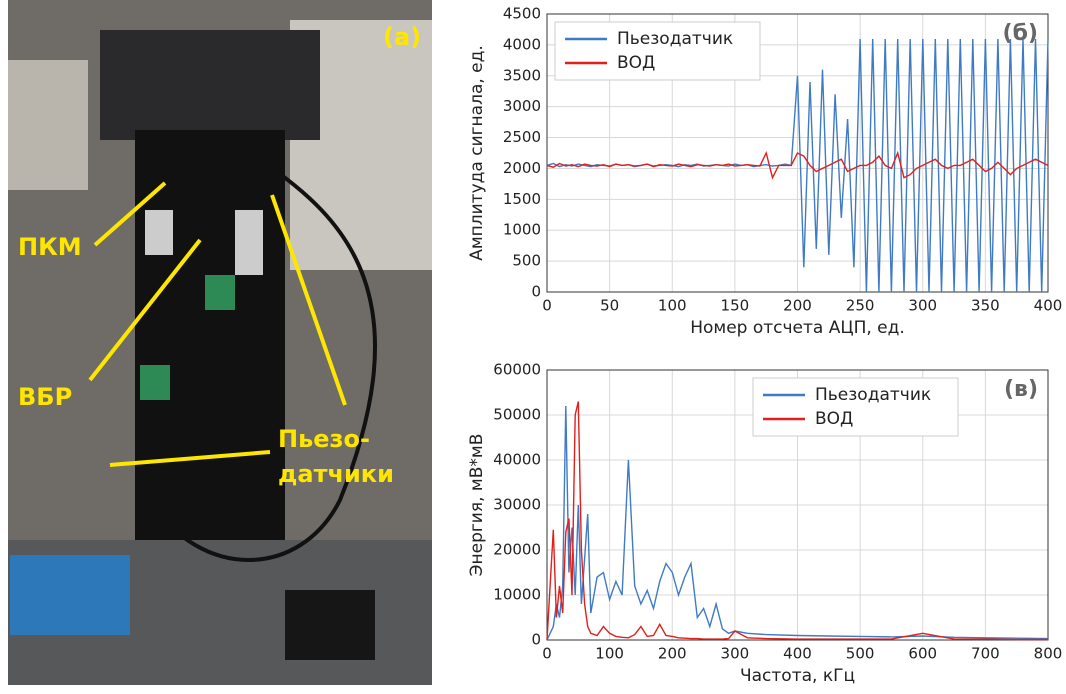 The image size is (1066, 694). Describe the element at coordinates (517, 505) in the screenshot. I see `y-tick-label: 30000` at that location.